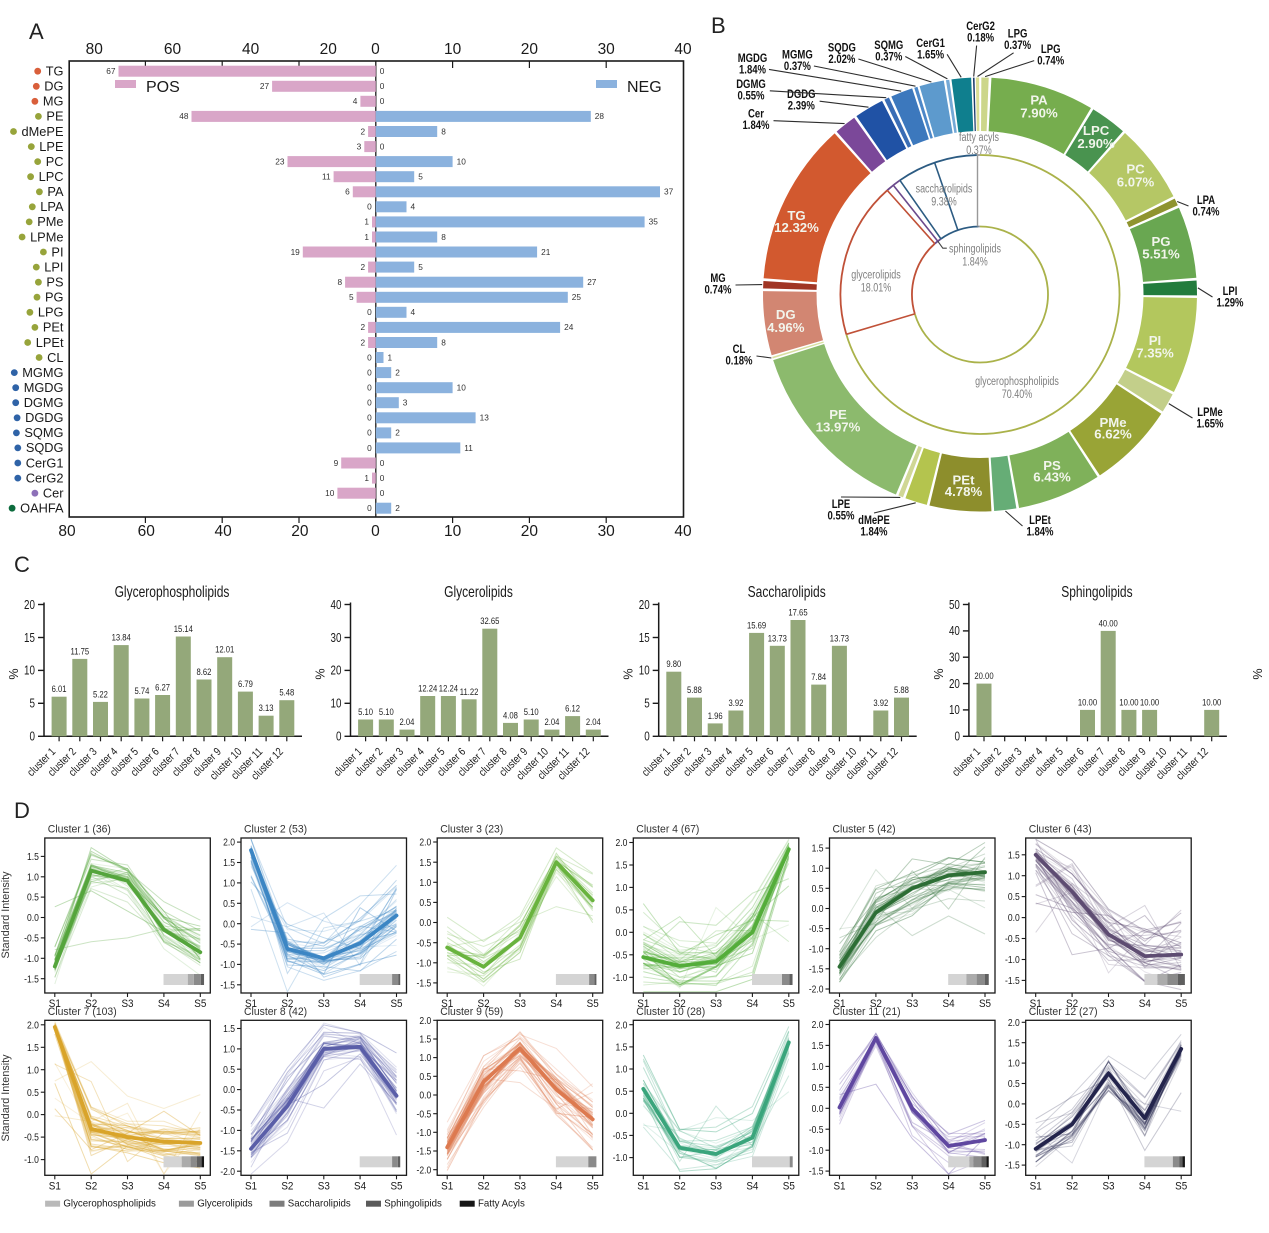 The height and width of the screenshot is (1233, 1269). What do you see at coordinates (51, 176) in the screenshot?
I see `svg-text: LPC` at bounding box center [51, 176].